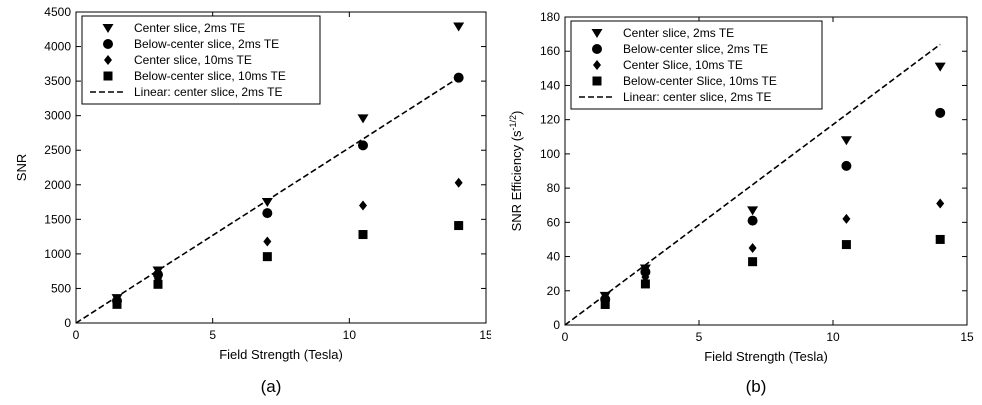  I want to click on y-tick-label: 3000, so click(57, 116).